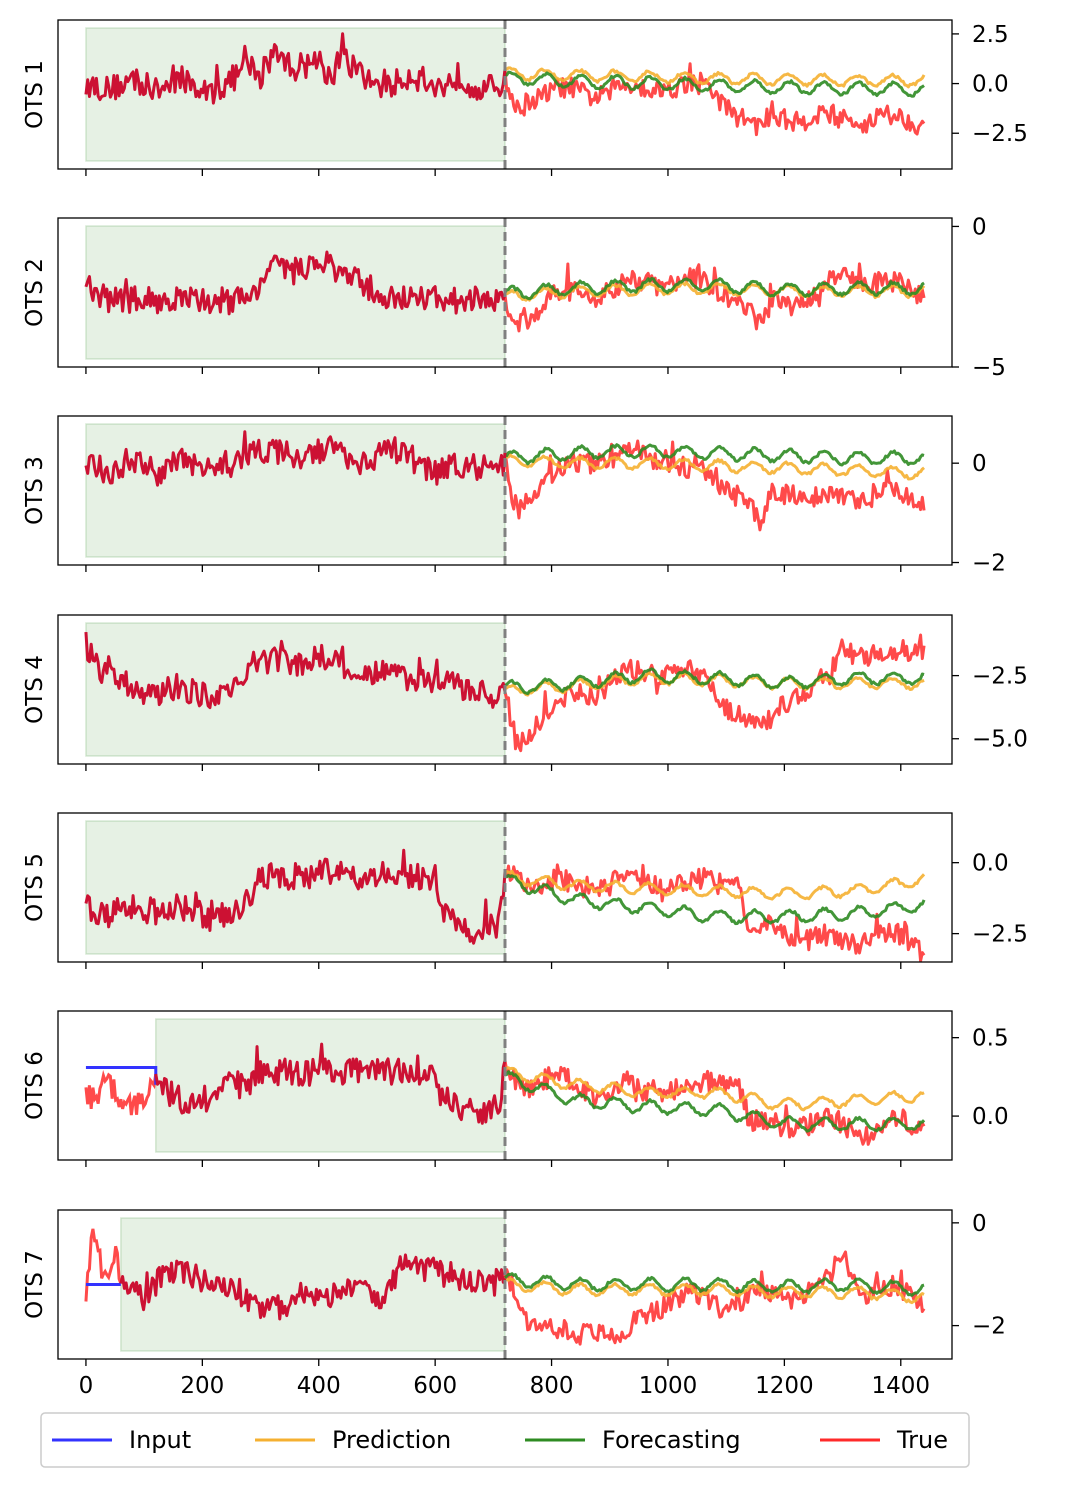 The height and width of the screenshot is (1486, 1077). What do you see at coordinates (121, 1440) in the screenshot?
I see `legend-item-input: Input` at bounding box center [121, 1440].